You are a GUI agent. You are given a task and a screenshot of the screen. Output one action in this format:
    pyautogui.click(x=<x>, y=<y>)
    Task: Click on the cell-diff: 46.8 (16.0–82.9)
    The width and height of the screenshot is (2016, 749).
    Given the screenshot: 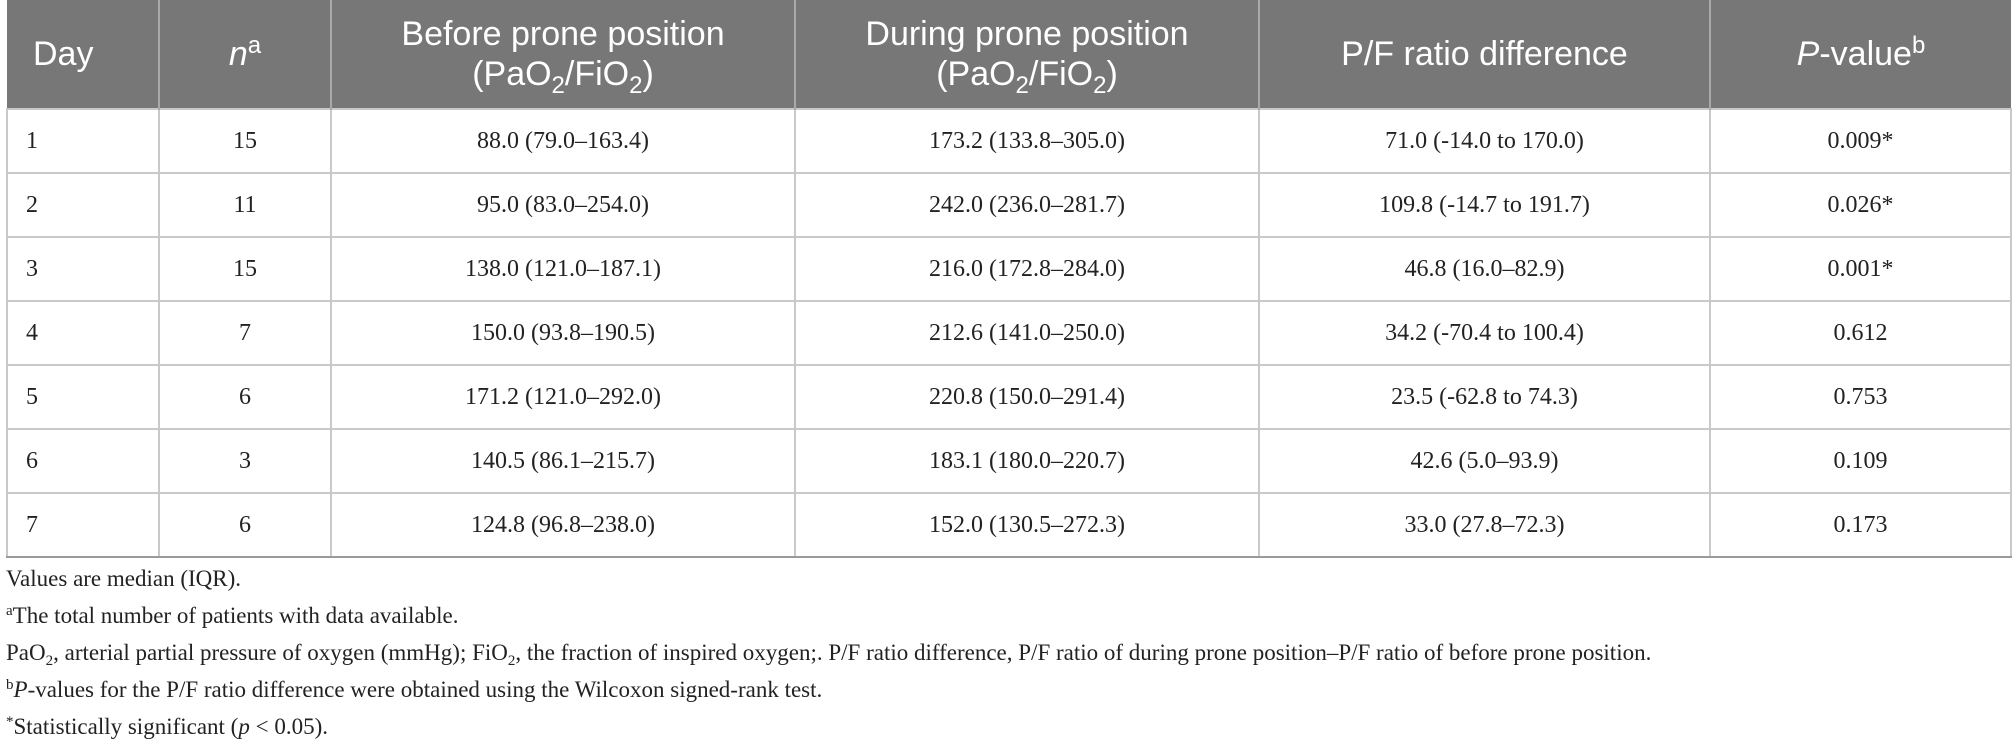 What is the action you would take?
    pyautogui.click(x=1484, y=269)
    